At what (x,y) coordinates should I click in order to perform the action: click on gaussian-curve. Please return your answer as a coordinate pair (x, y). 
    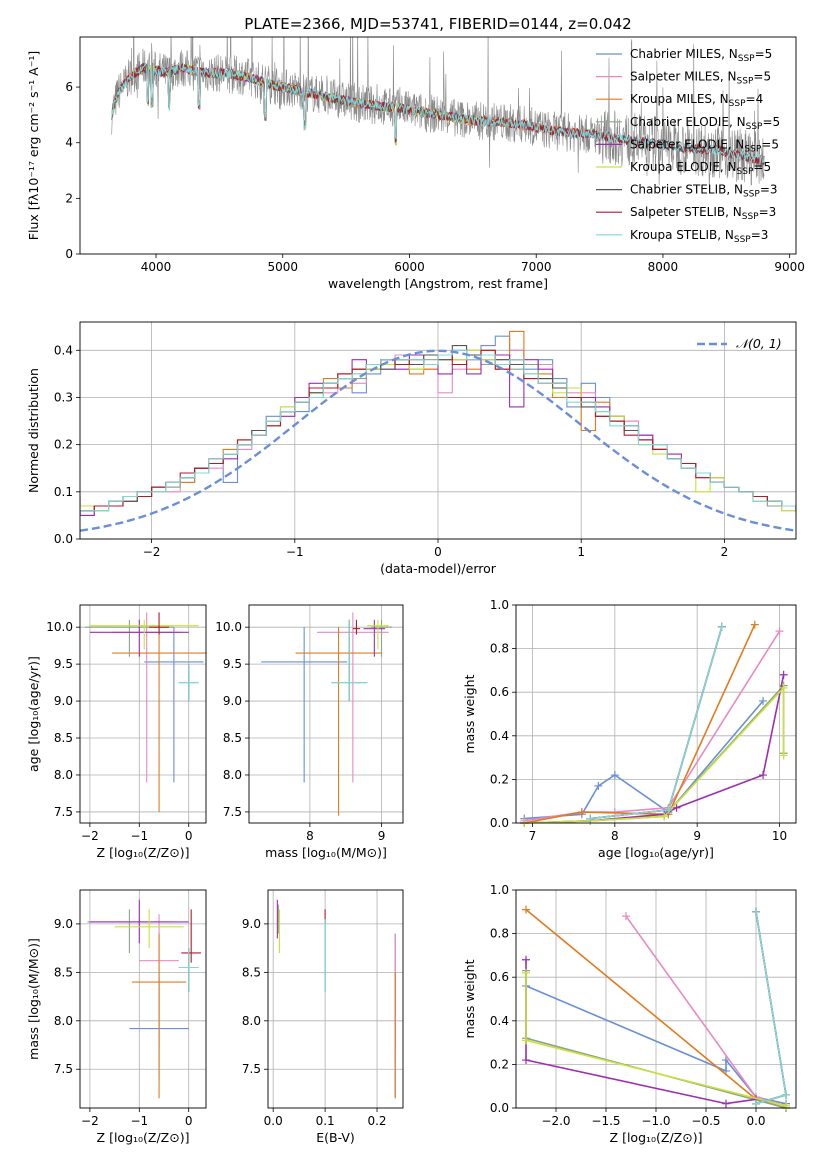
    Looking at the image, I should click on (438, 440).